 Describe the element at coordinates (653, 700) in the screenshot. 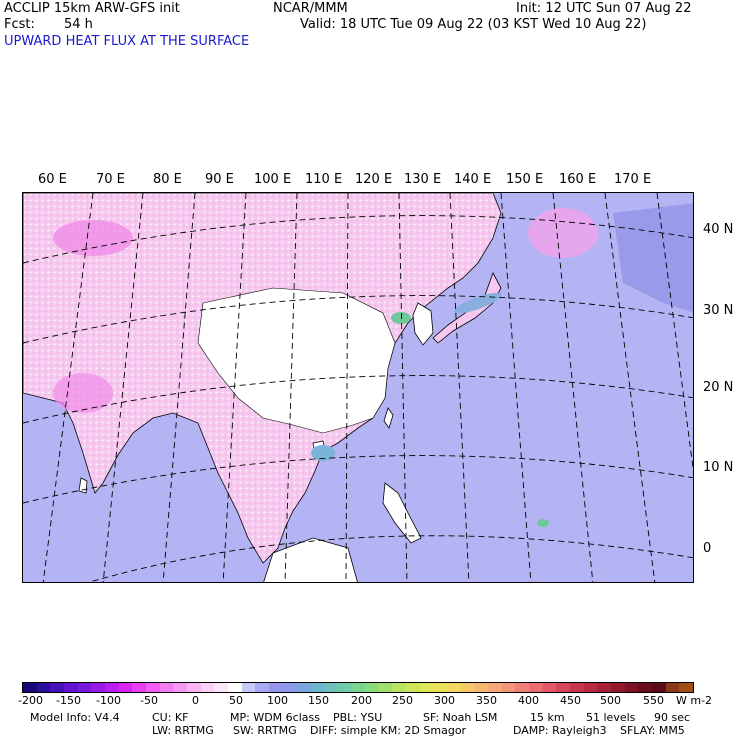

I see `colorbar-tick: 550` at that location.